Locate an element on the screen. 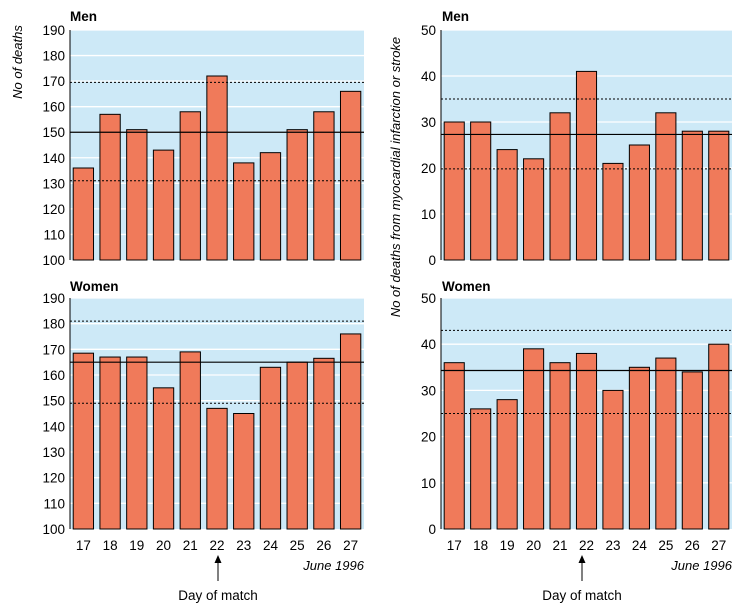 This screenshot has height=603, width=740. match-label-right: Day of match is located at coordinates (582, 595).